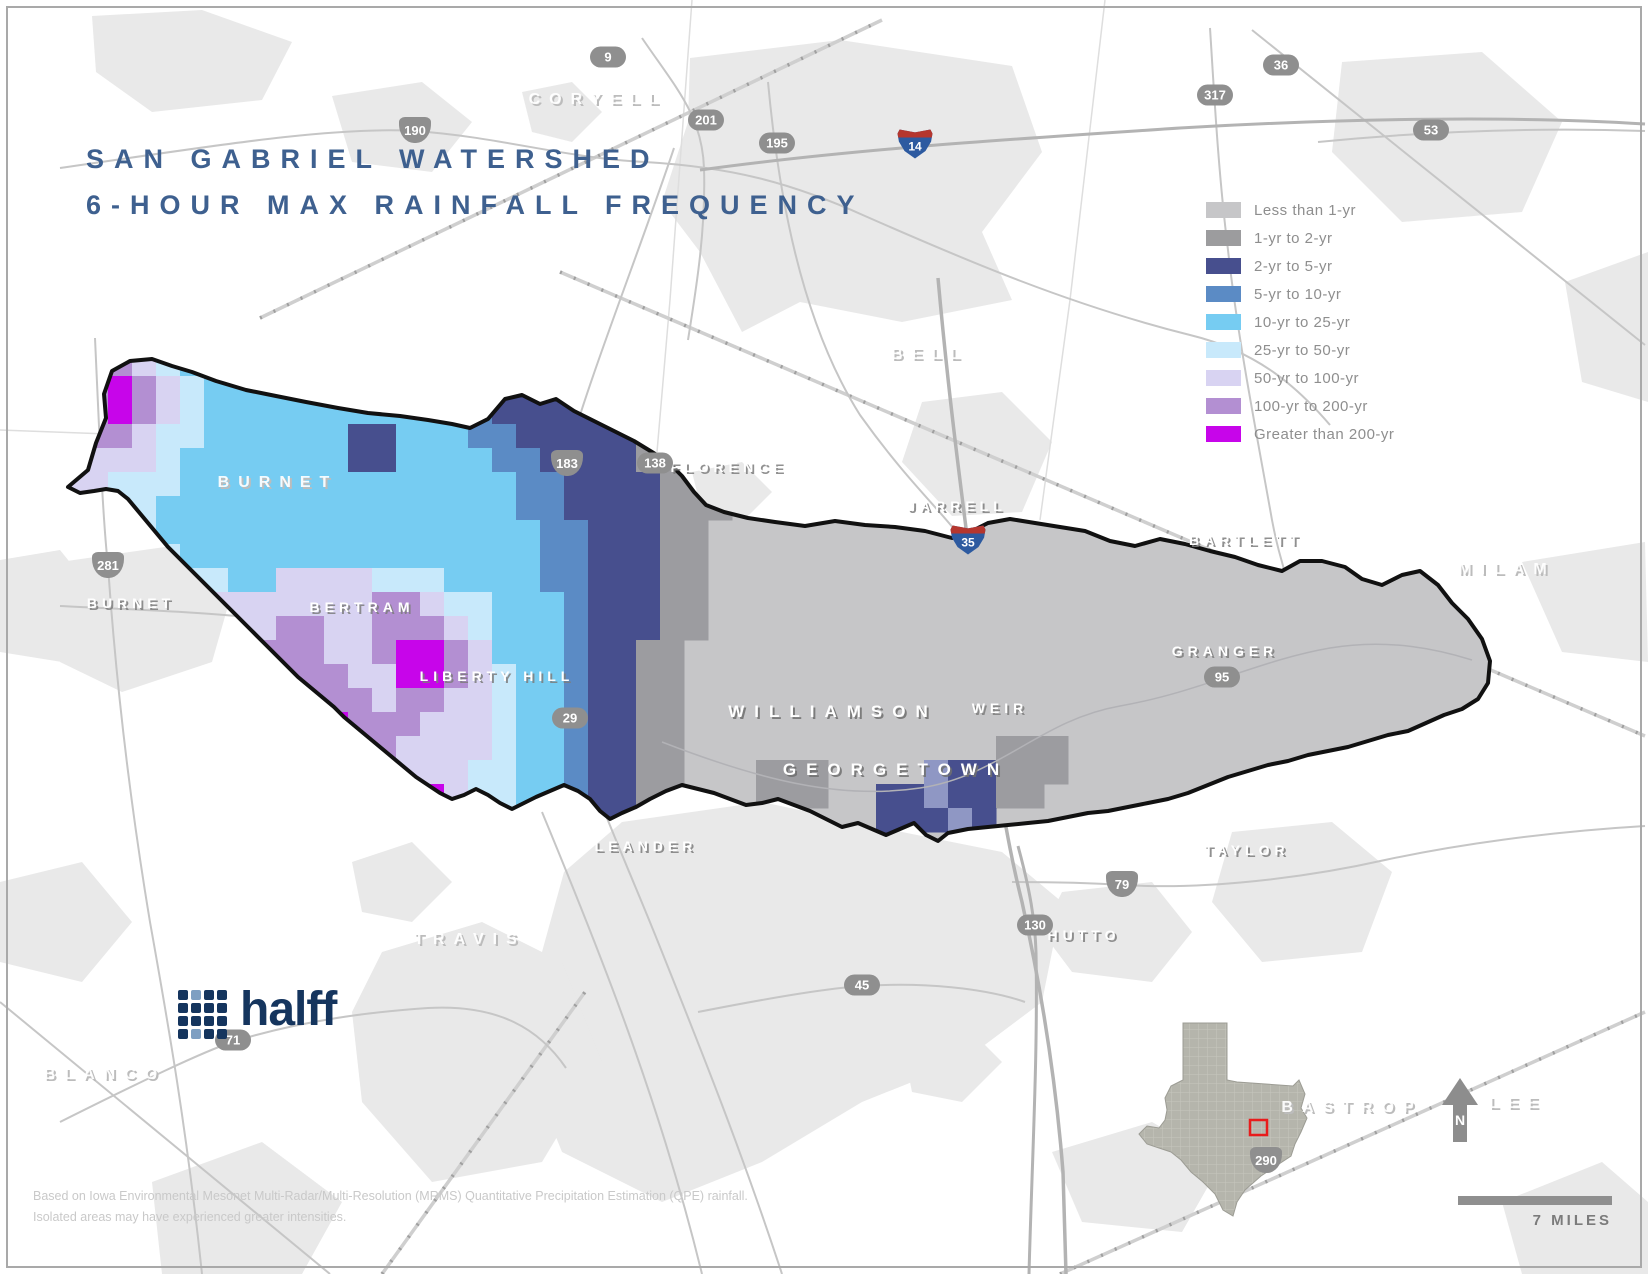 The image size is (1648, 1274). Describe the element at coordinates (777, 143) in the screenshot. I see `highway-shield-195: 195` at that location.